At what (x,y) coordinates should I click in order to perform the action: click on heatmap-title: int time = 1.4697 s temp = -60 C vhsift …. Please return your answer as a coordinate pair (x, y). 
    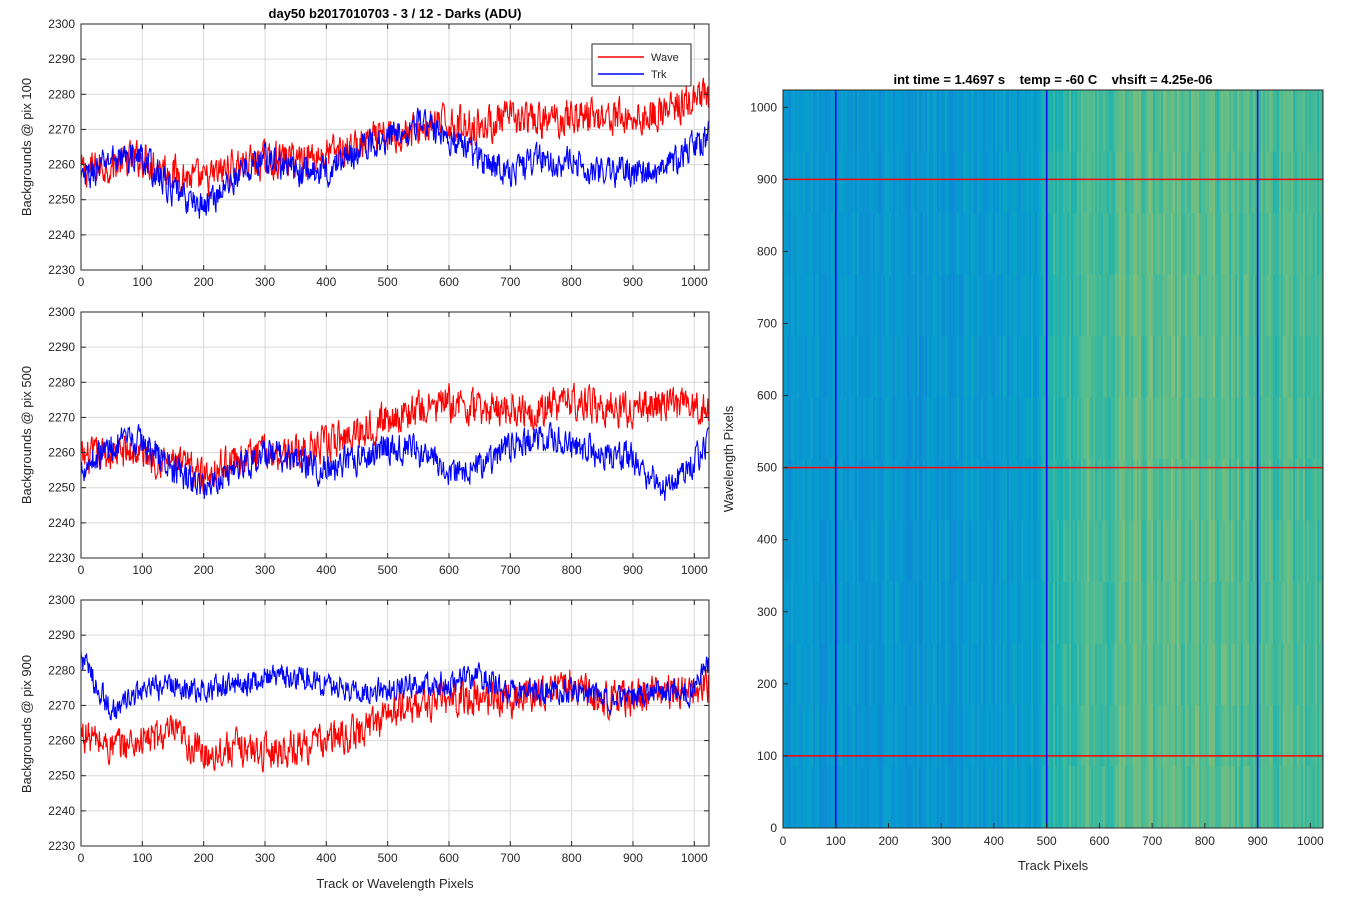
    Looking at the image, I should click on (1052, 79).